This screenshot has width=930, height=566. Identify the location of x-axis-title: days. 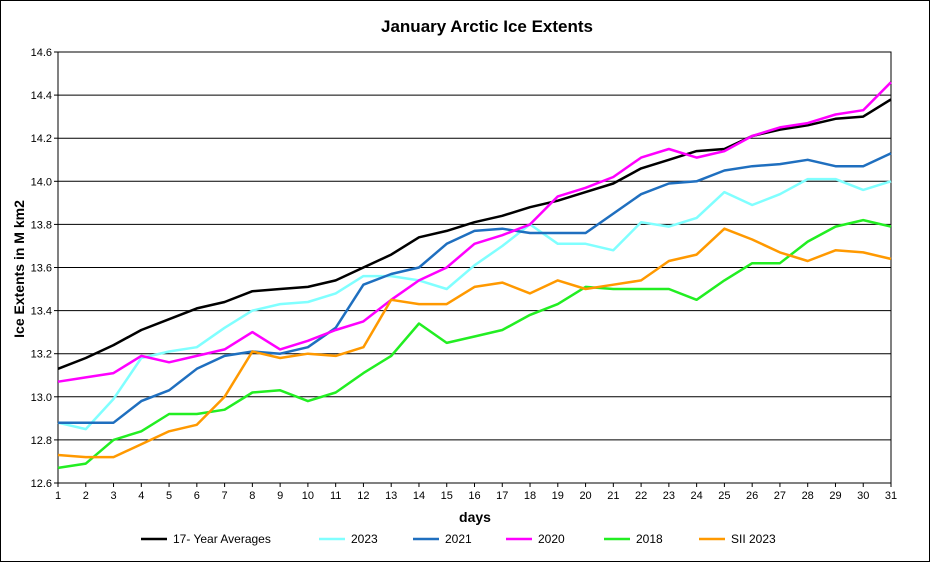
(475, 517).